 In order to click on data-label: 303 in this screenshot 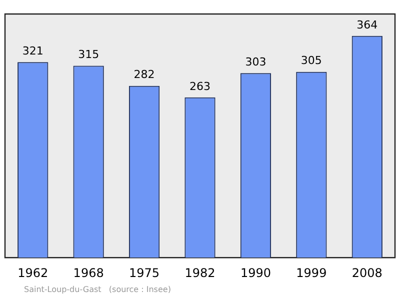, I will do `click(255, 61)`.